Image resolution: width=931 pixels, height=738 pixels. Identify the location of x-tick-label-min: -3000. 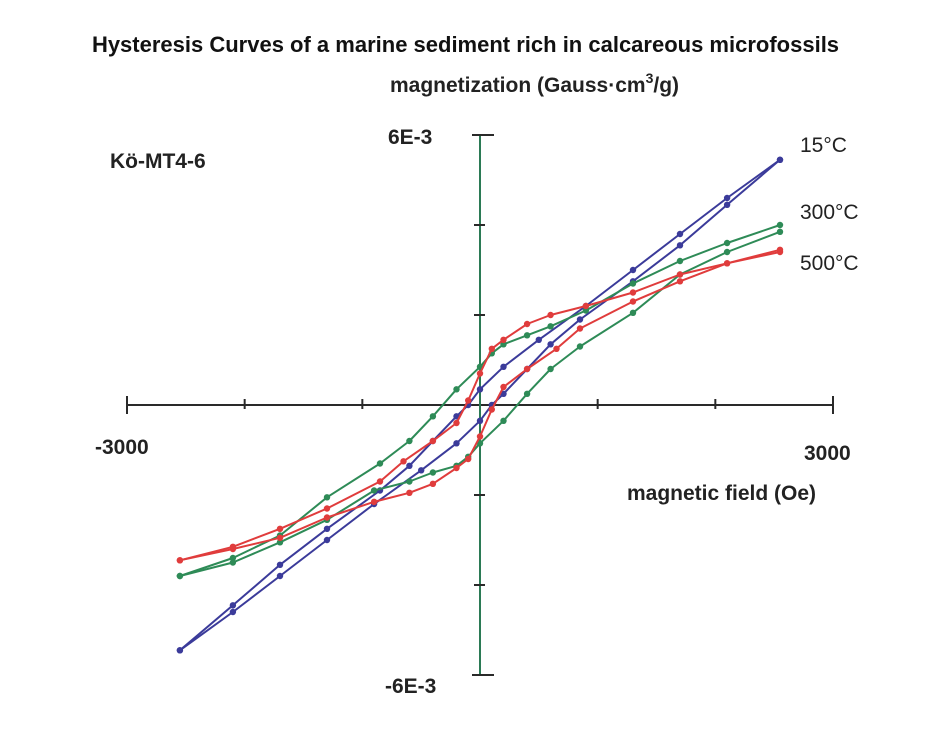
(122, 447).